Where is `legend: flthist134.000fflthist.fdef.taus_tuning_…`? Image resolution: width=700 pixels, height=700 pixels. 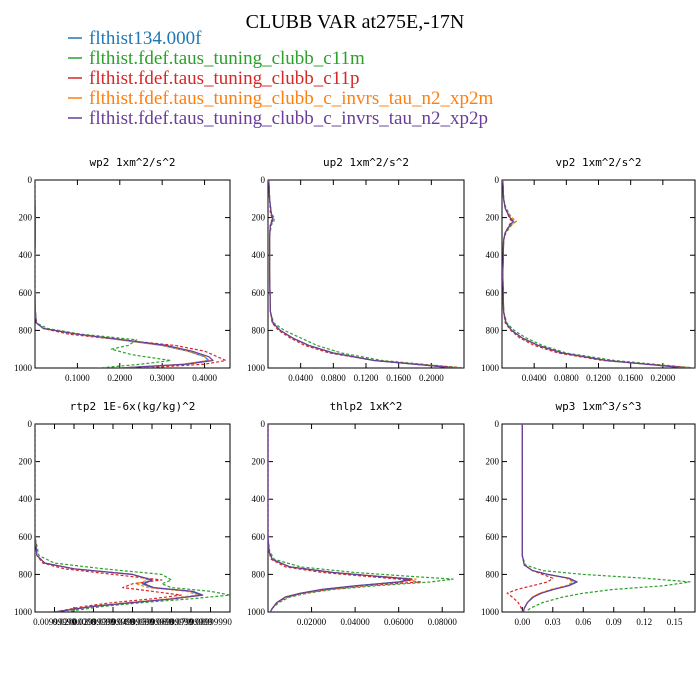
legend: flthist134.000fflthist.fdef.taus_tuning_… is located at coordinates (280, 78).